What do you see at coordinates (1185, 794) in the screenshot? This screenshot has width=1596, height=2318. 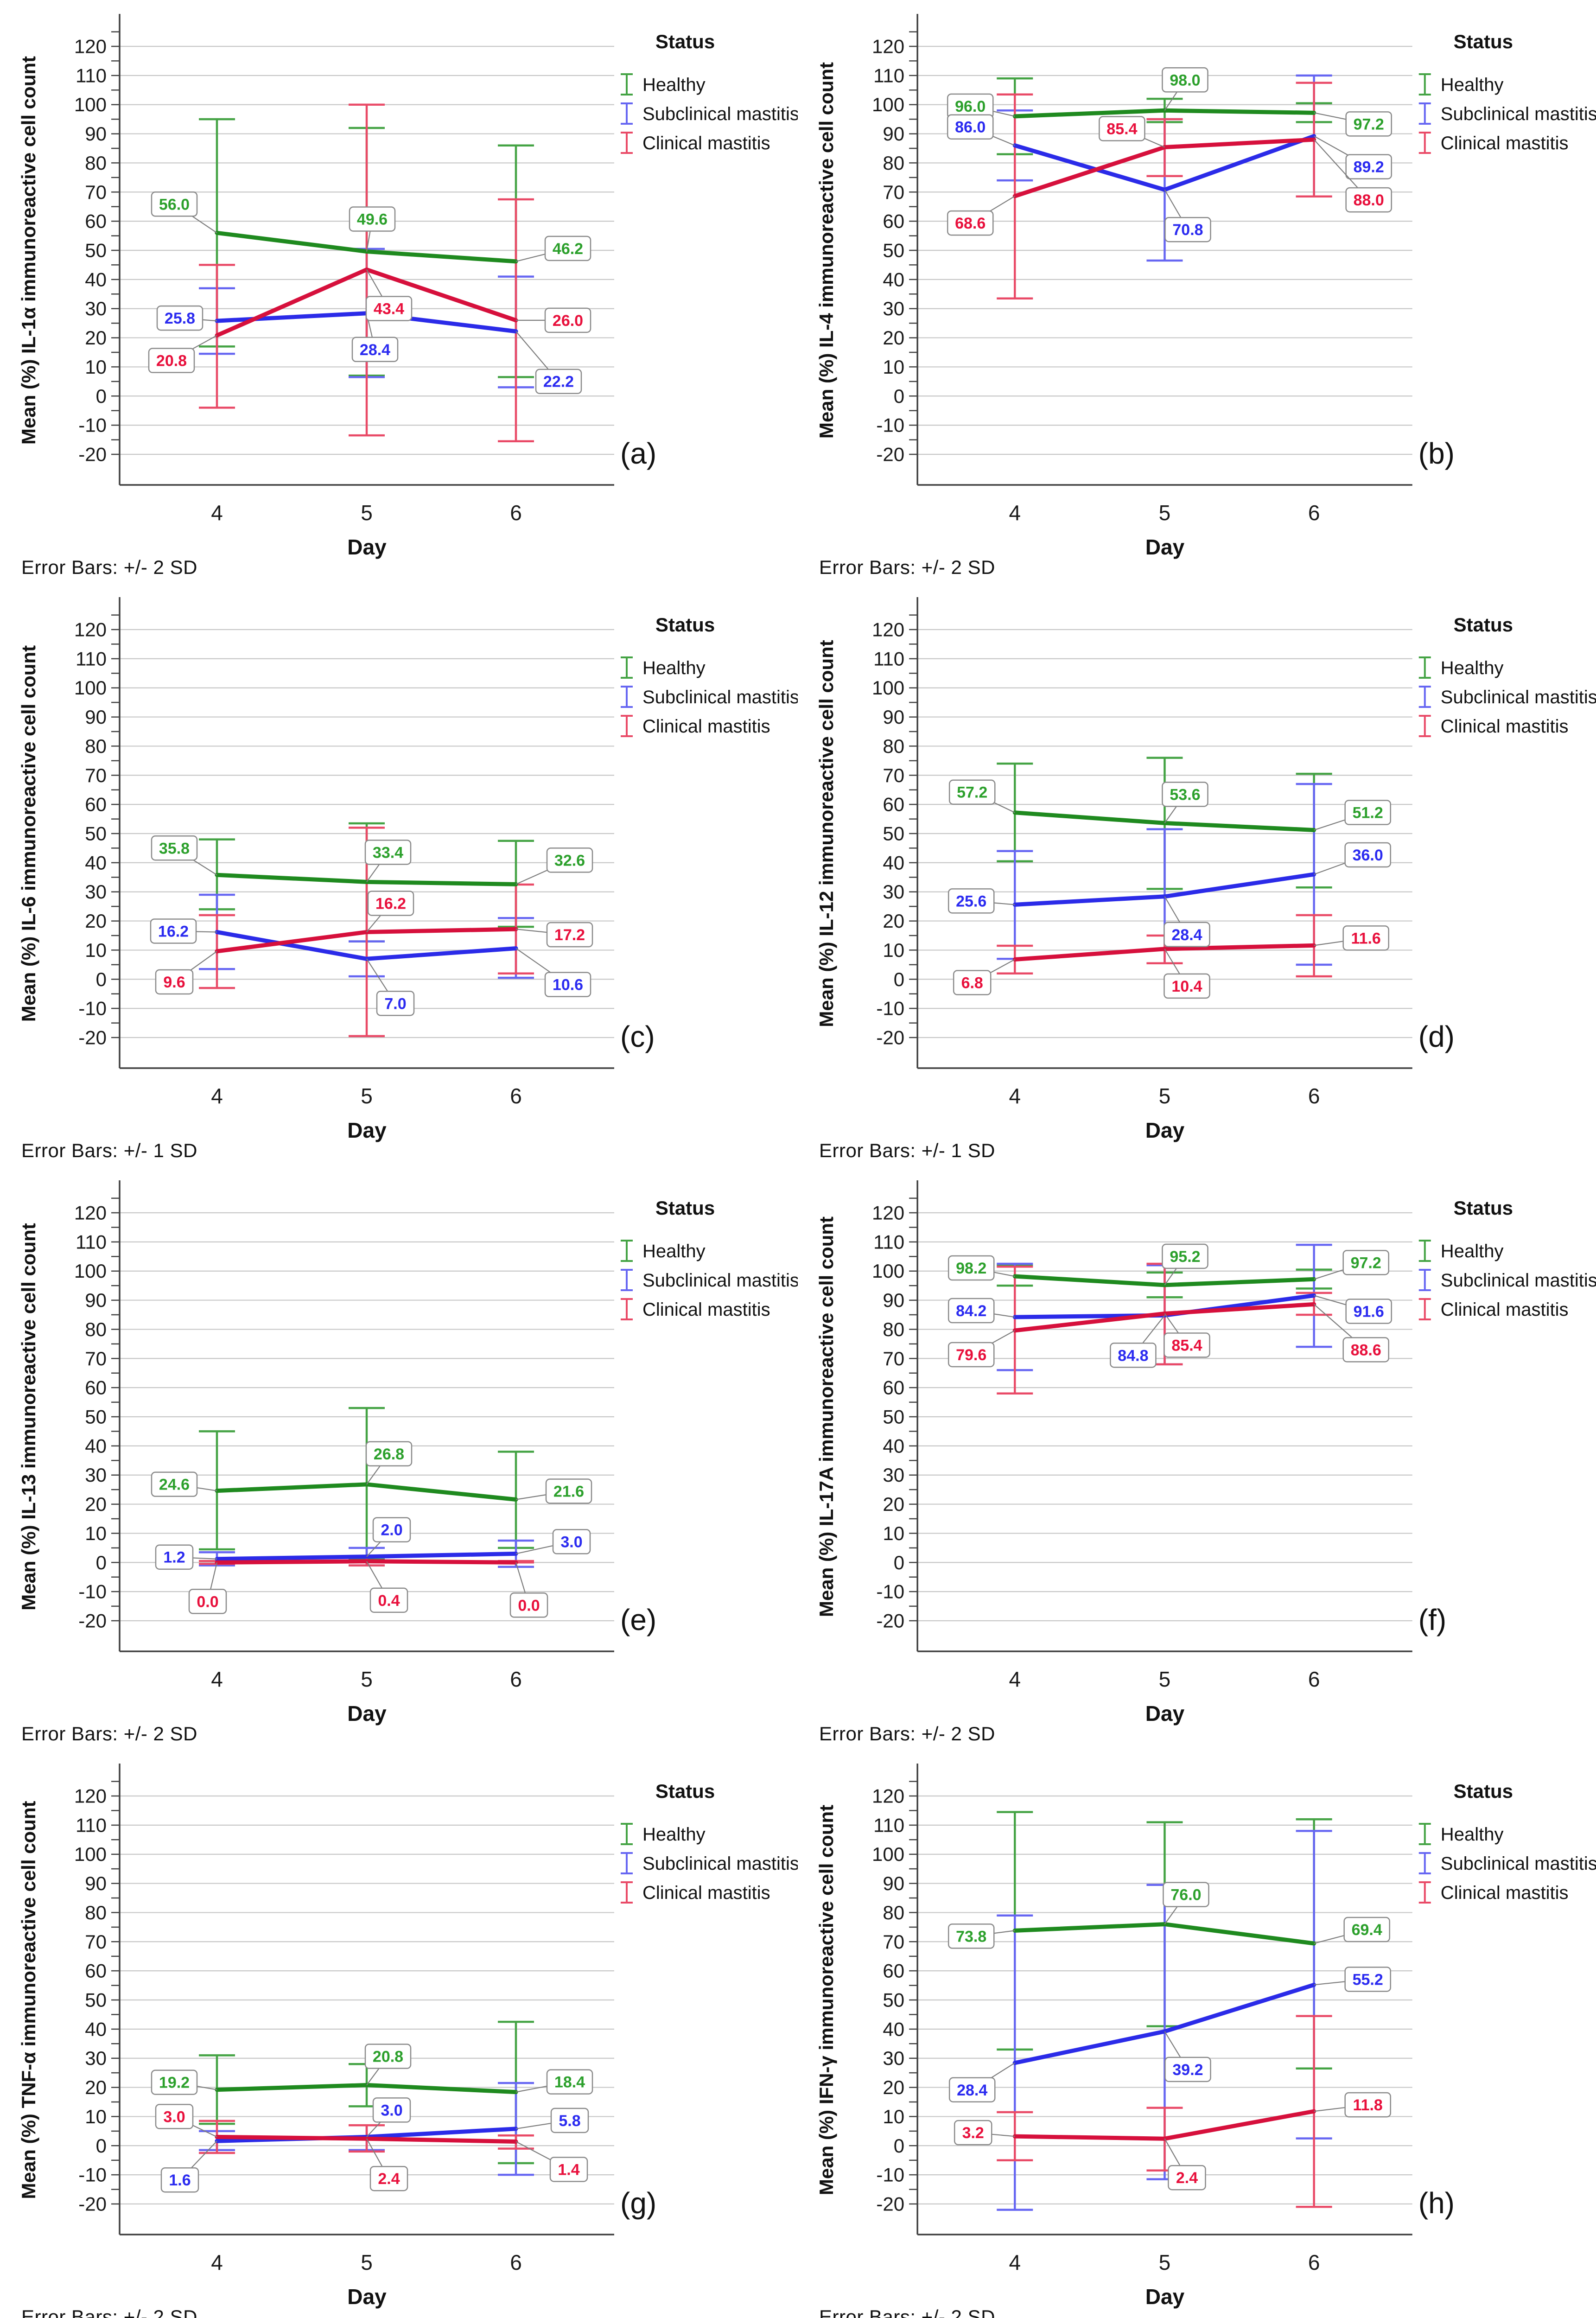 I see `data-label: 53.6` at bounding box center [1185, 794].